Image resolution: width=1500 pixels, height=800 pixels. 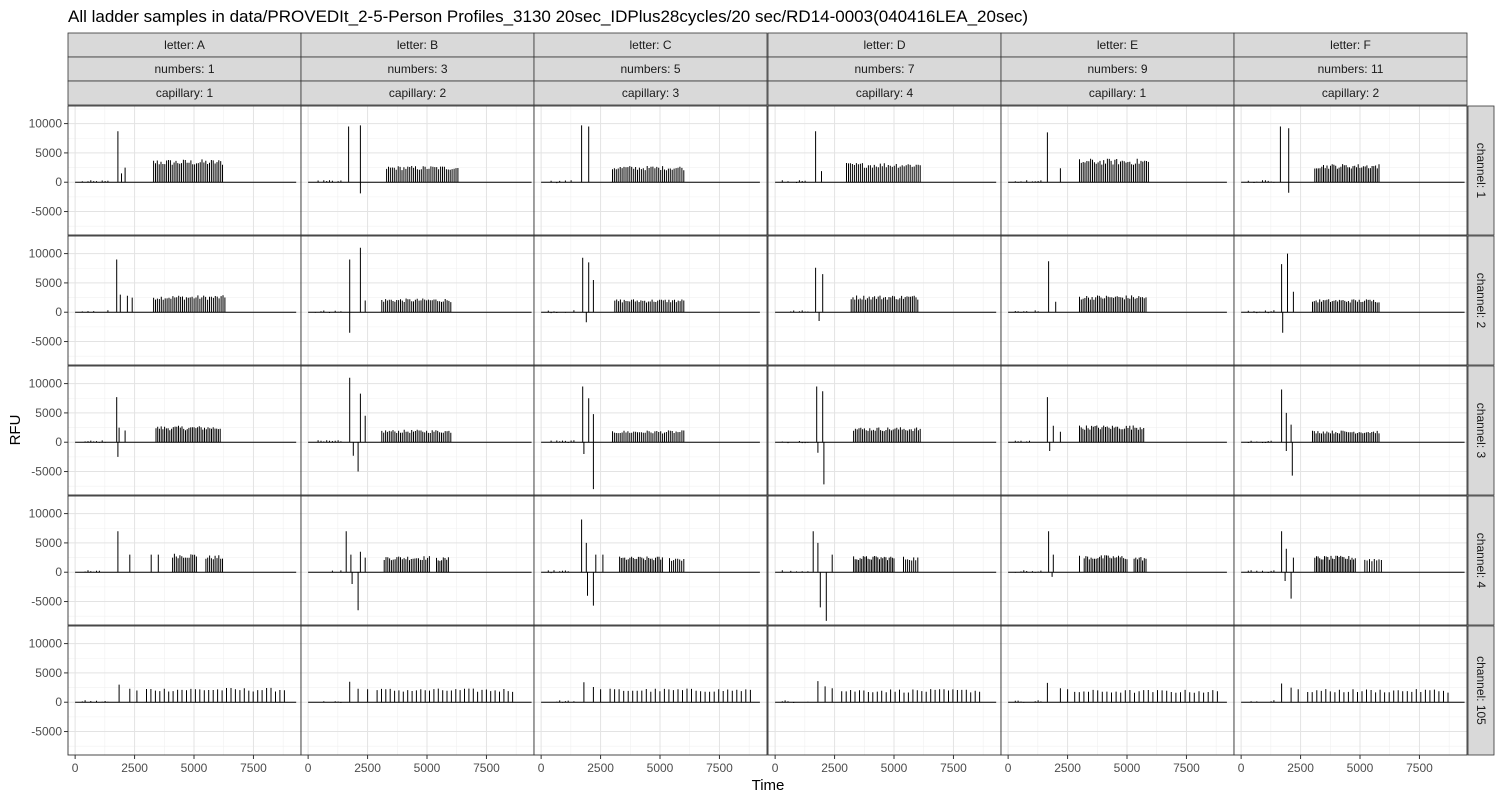 I want to click on y-tick-label: 5000, so click(x=48, y=153).